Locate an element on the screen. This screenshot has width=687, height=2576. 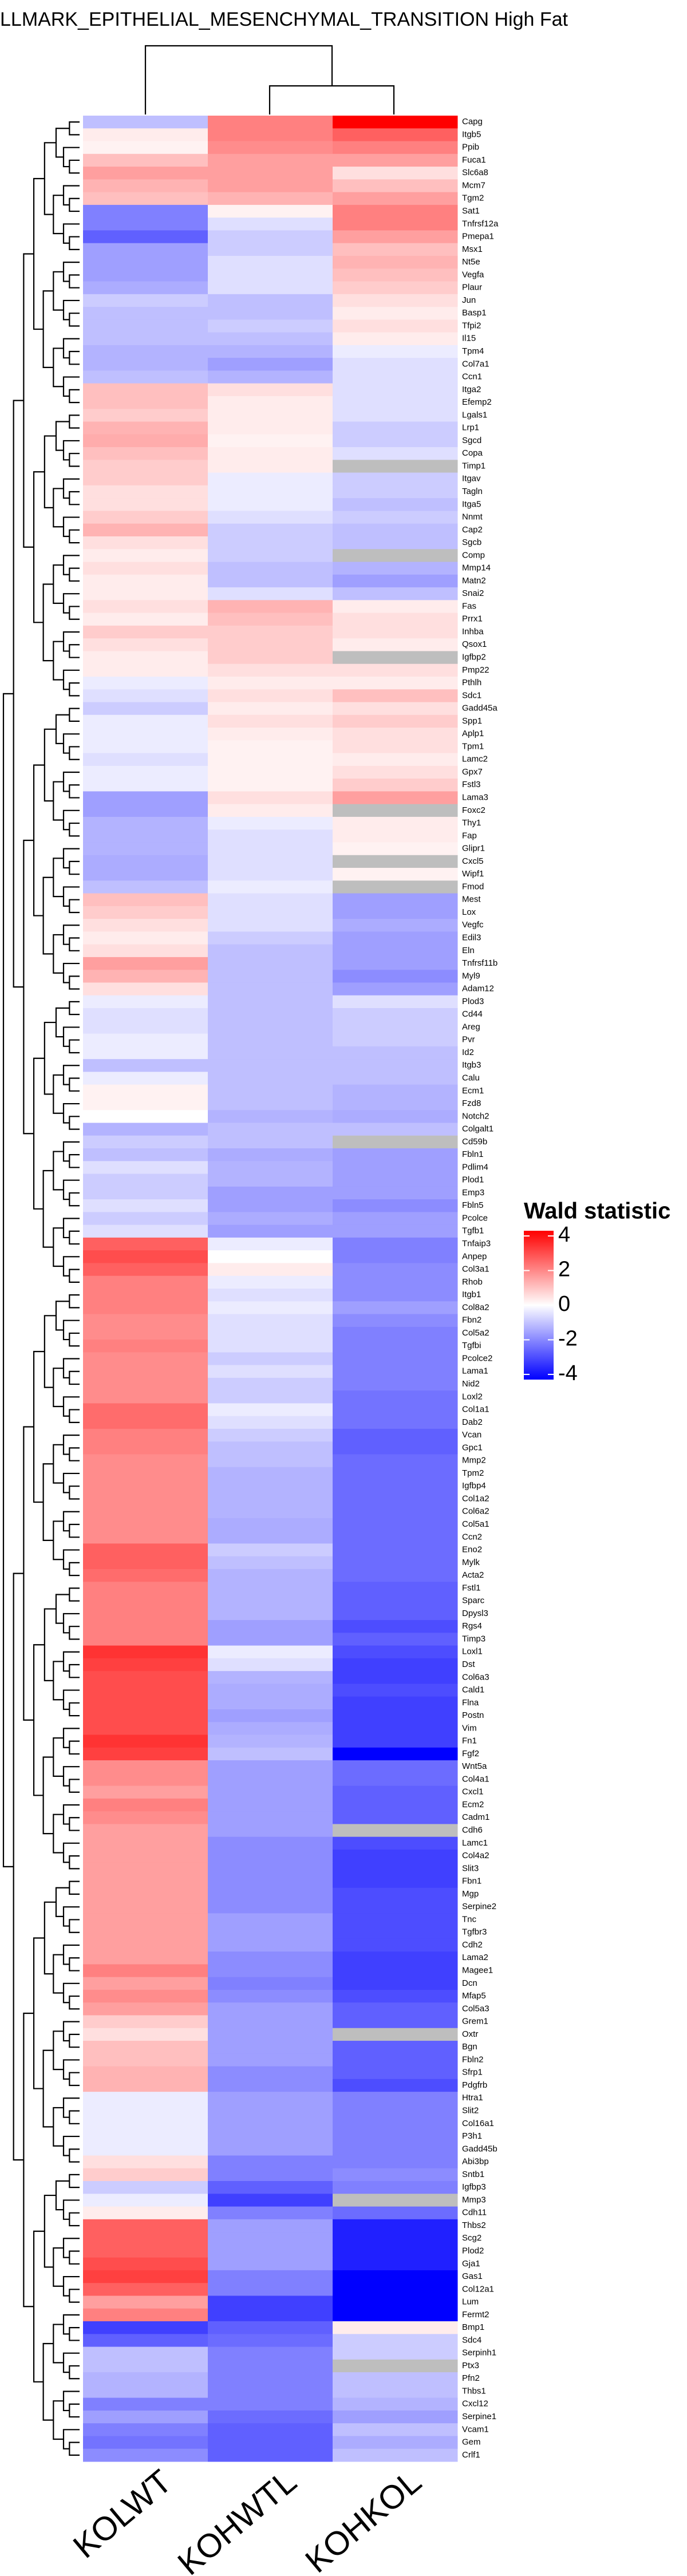
row-label: Lgals1 is located at coordinates (474, 415).